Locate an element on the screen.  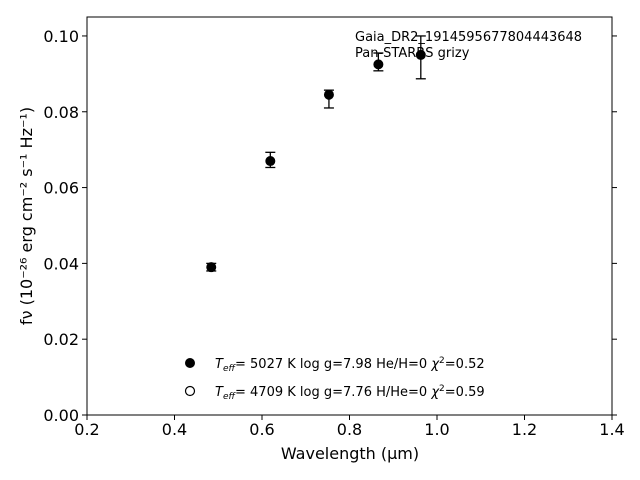
y-tick-label: 0.10 is located at coordinates (61, 36).